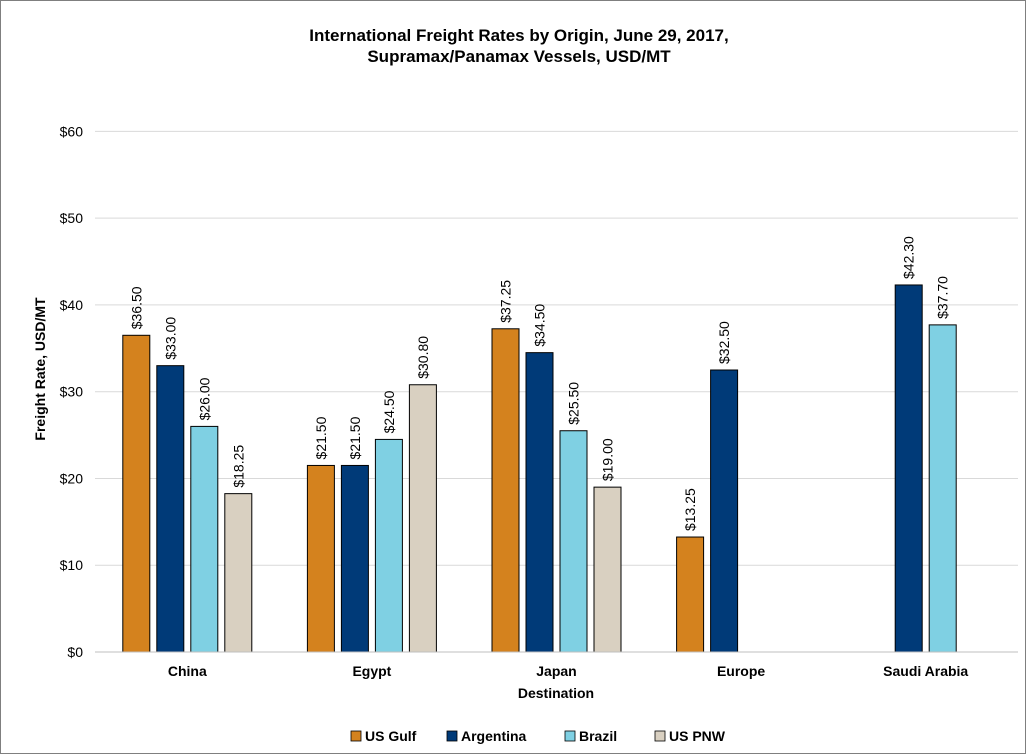 This screenshot has width=1026, height=754. Describe the element at coordinates (391, 736) in the screenshot. I see `legend-label: US Gulf` at that location.